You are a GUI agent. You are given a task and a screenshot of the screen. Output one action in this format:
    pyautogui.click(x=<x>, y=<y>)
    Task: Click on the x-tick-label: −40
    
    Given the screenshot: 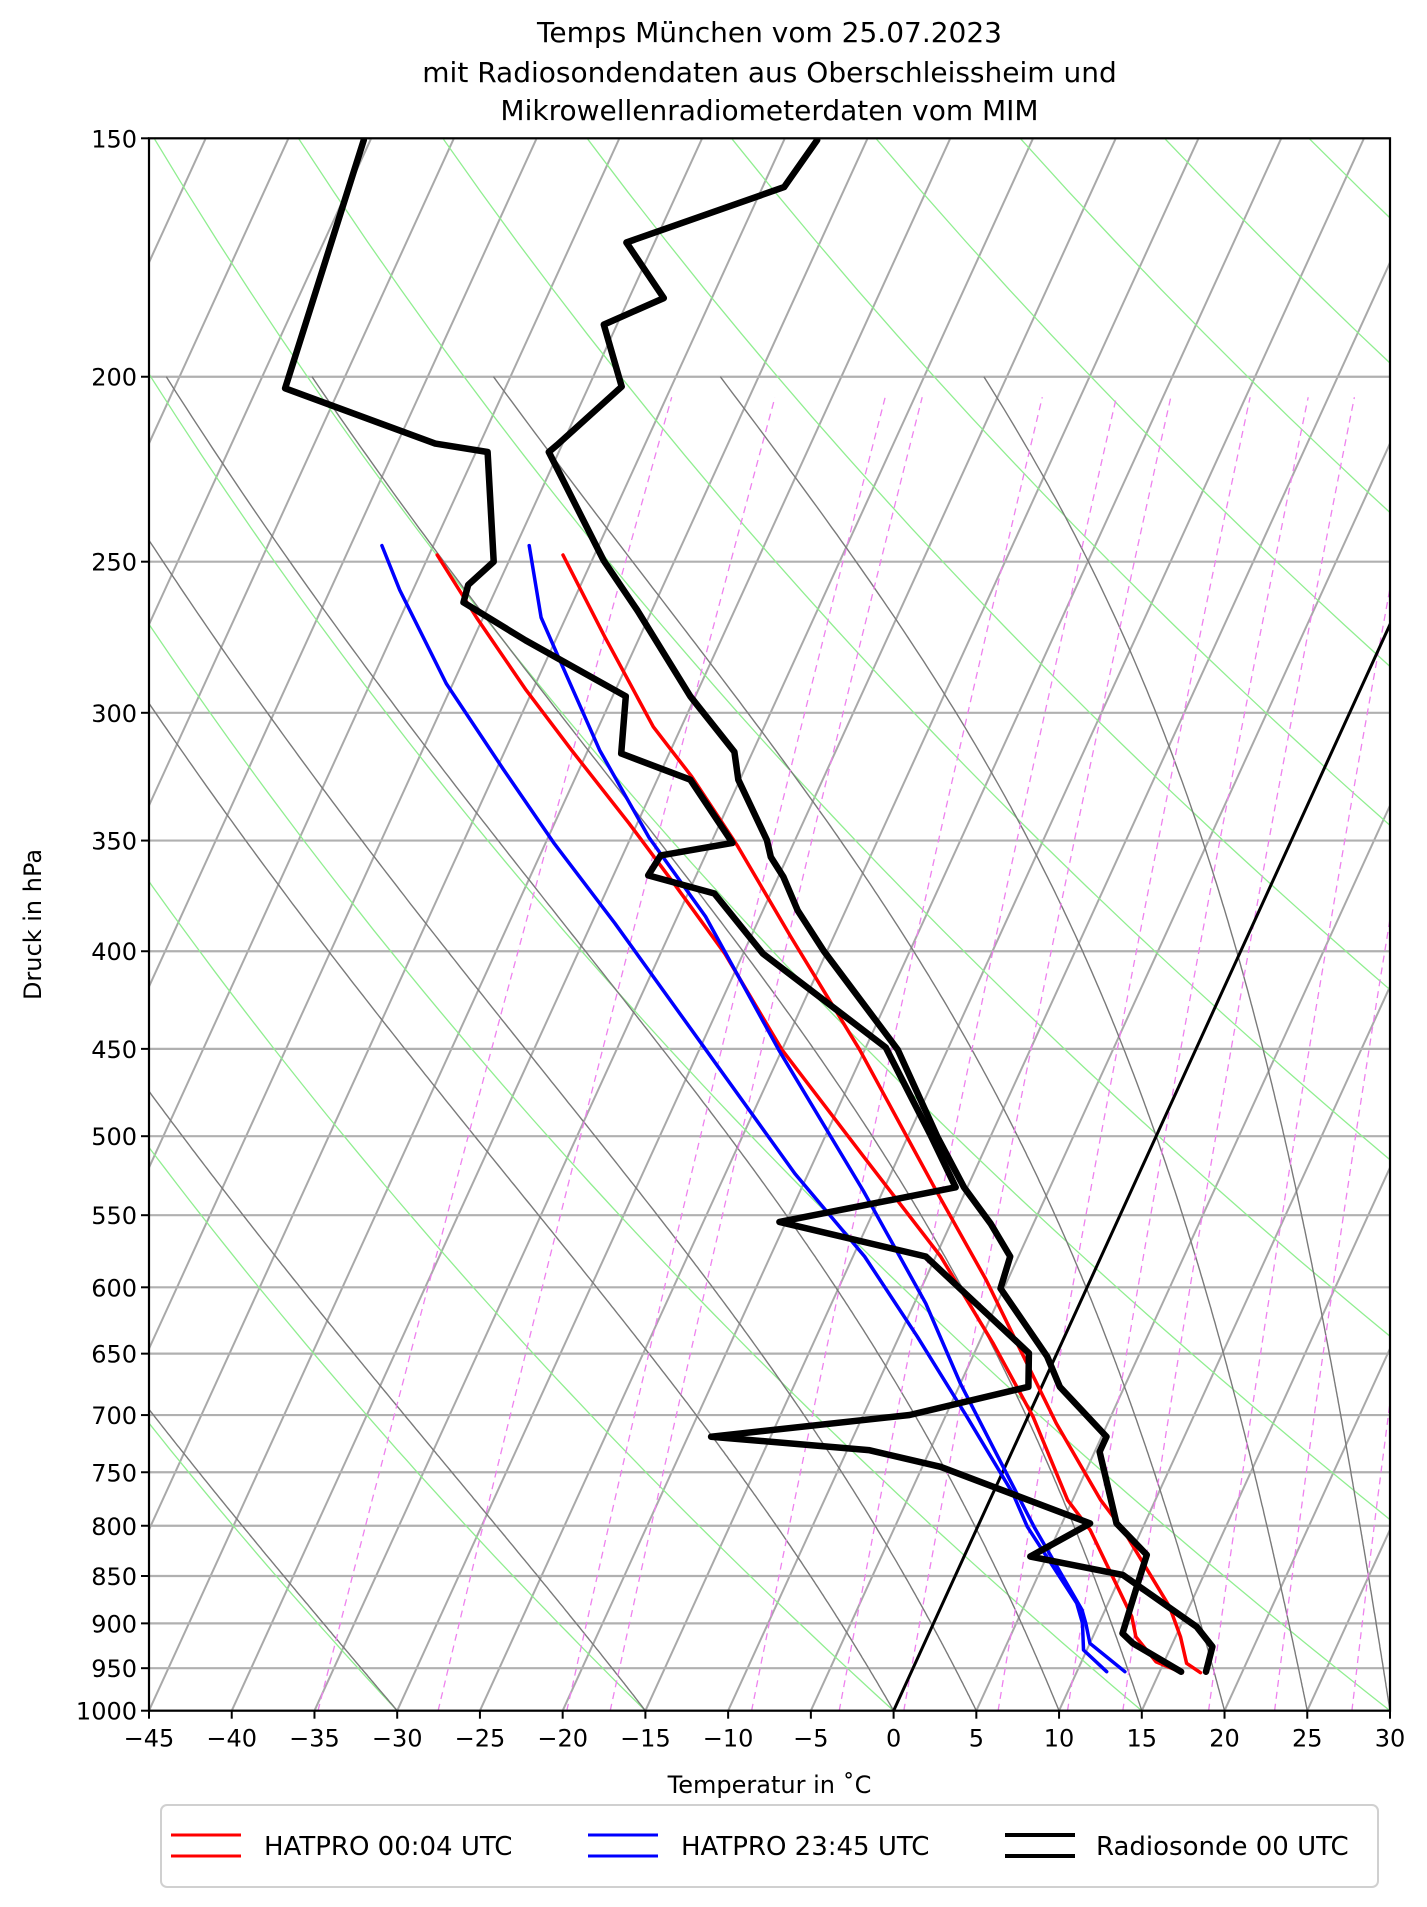 What is the action you would take?
    pyautogui.click(x=231, y=1739)
    